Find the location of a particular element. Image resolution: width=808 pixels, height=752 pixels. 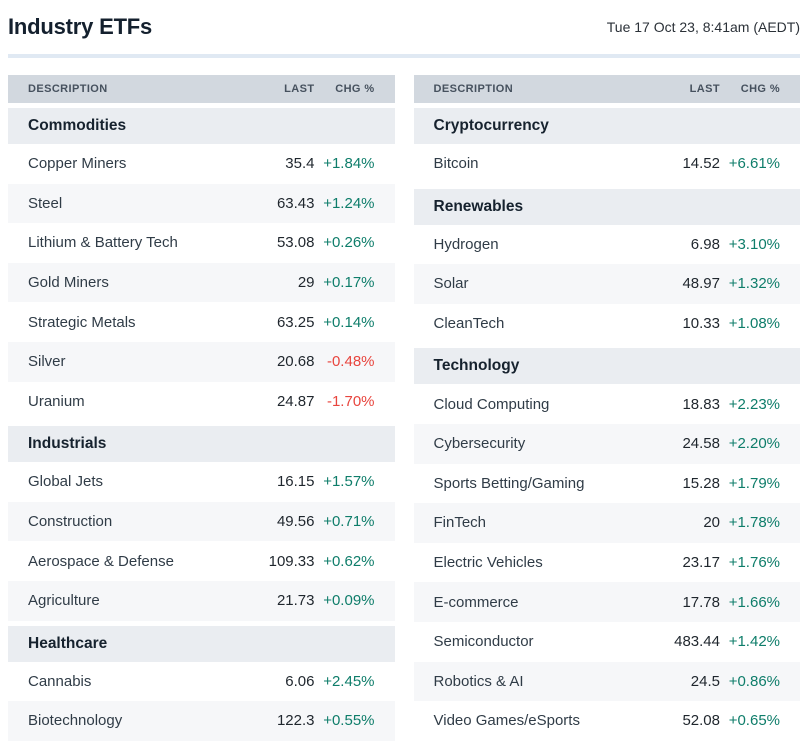

etf-row: Cybersecurity 24.58 +2.20% is located at coordinates (606, 443).